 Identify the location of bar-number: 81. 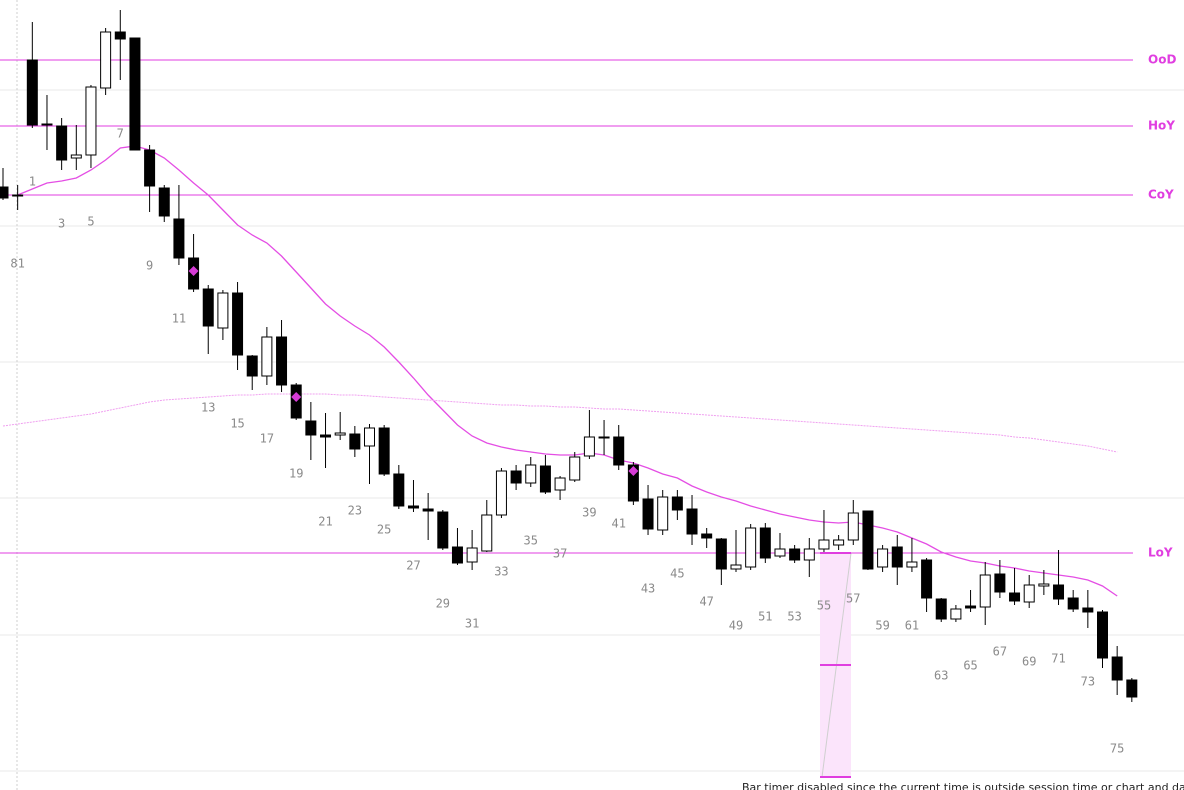
(17, 264).